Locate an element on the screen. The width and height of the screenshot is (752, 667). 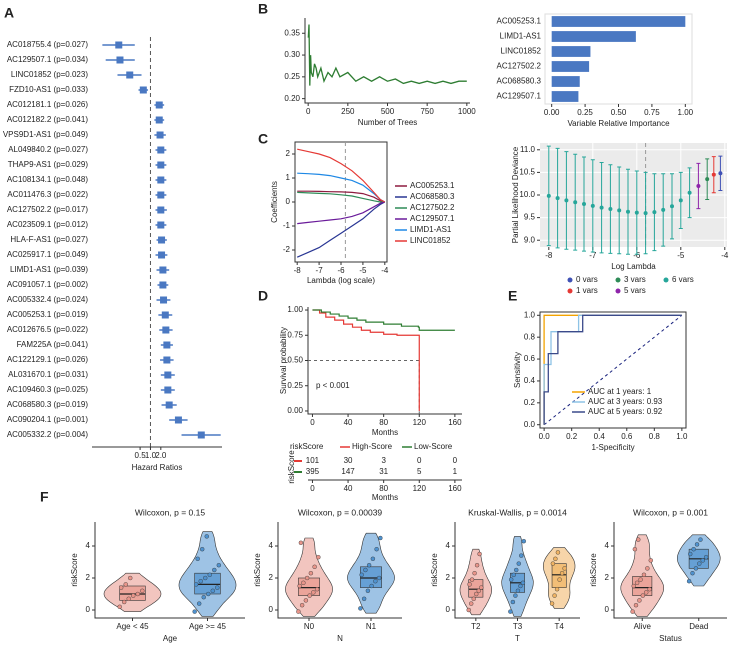
row-label: AC023509.1 (p=0.012) is located at coordinates (48, 224).